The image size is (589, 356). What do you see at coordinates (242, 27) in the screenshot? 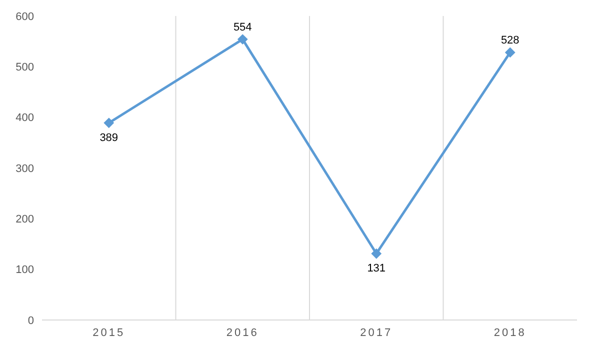
I see `data-label: 554` at bounding box center [242, 27].